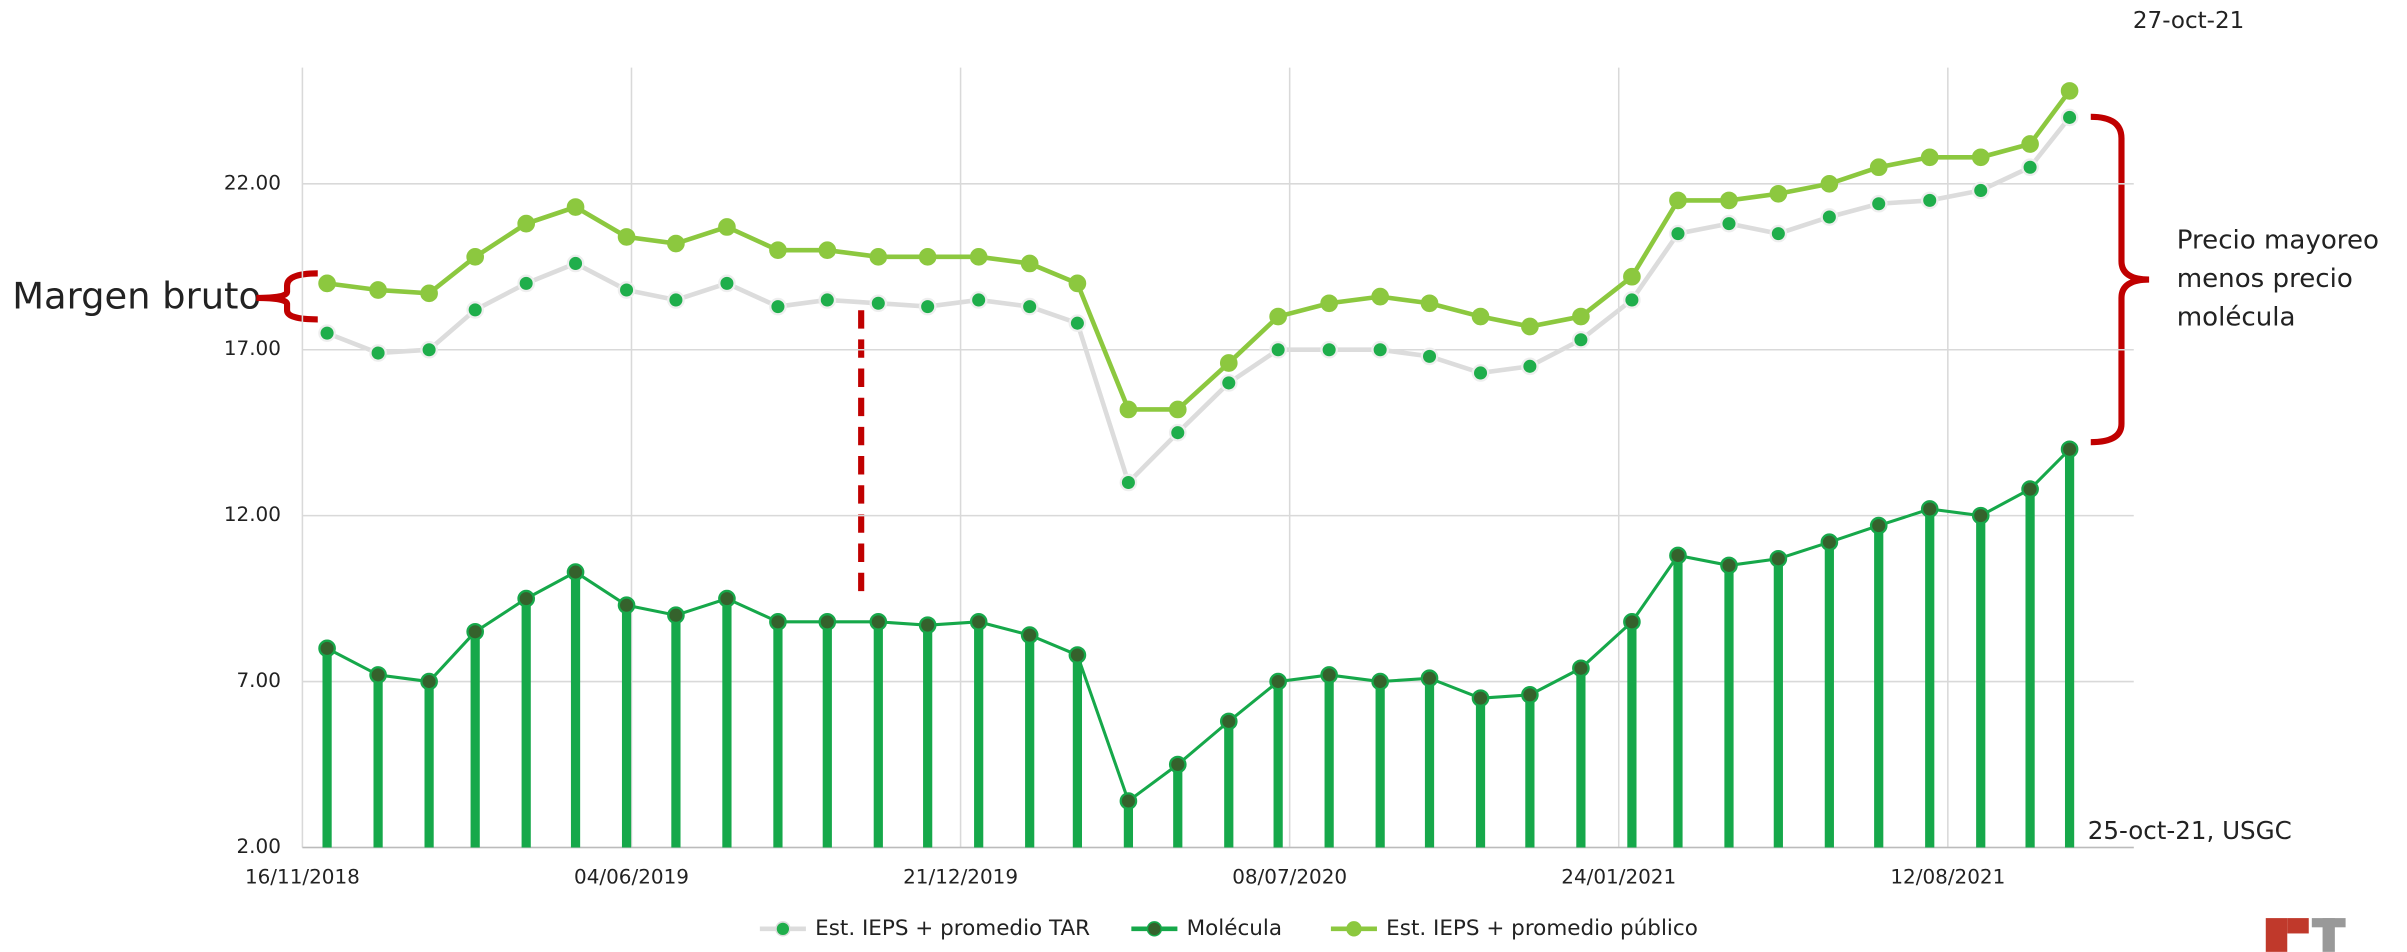  What do you see at coordinates (136, 295) in the screenshot?
I see `margin-label: Margen bruto` at bounding box center [136, 295].